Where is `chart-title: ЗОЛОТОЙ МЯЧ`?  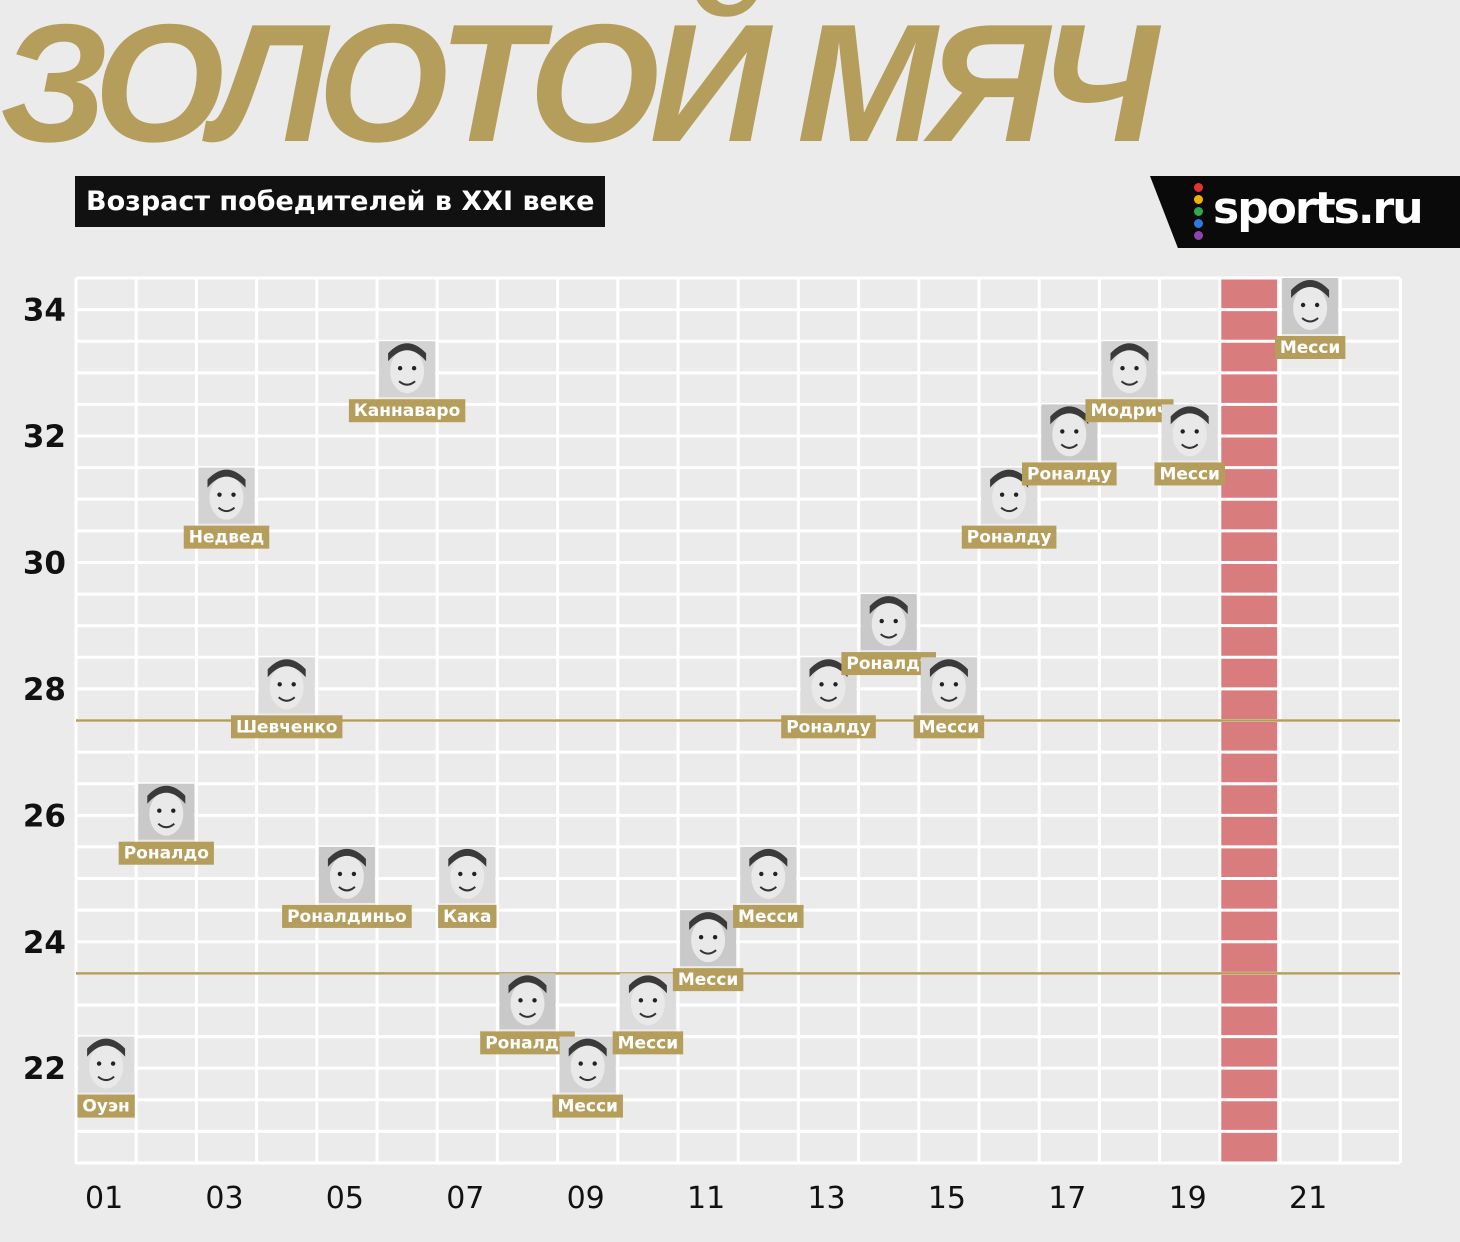
chart-title: ЗОЛОТОЙ МЯЧ is located at coordinates (579, 88).